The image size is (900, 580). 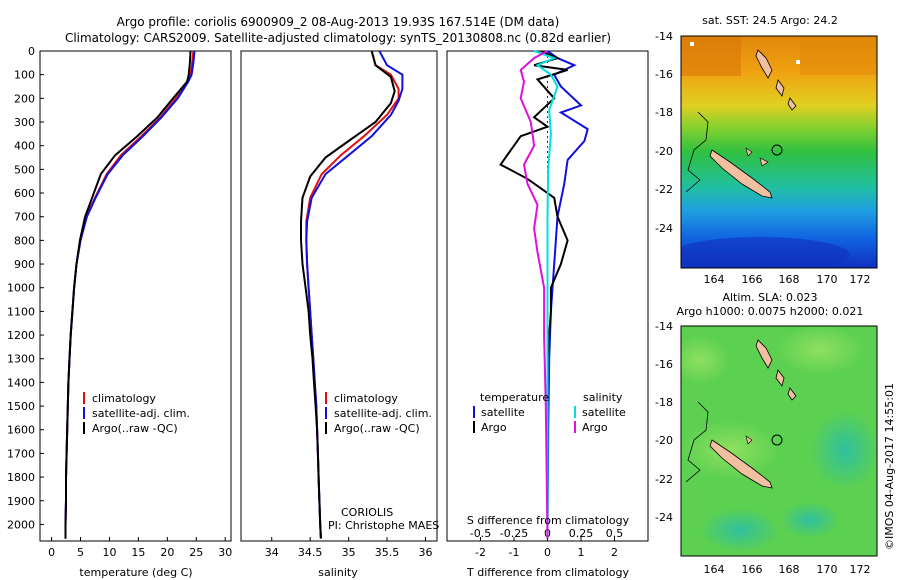 What do you see at coordinates (24, 75) in the screenshot?
I see `temperature-ytick-label: 100` at bounding box center [24, 75].